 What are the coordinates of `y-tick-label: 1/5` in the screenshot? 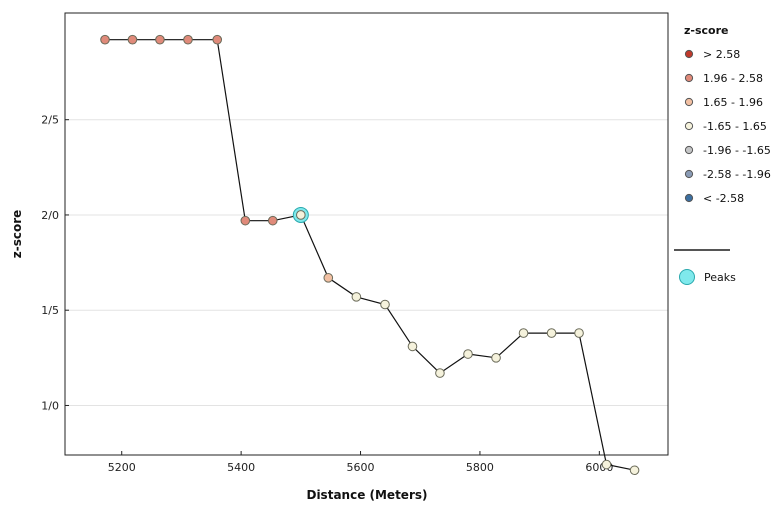 It's located at (50, 310).